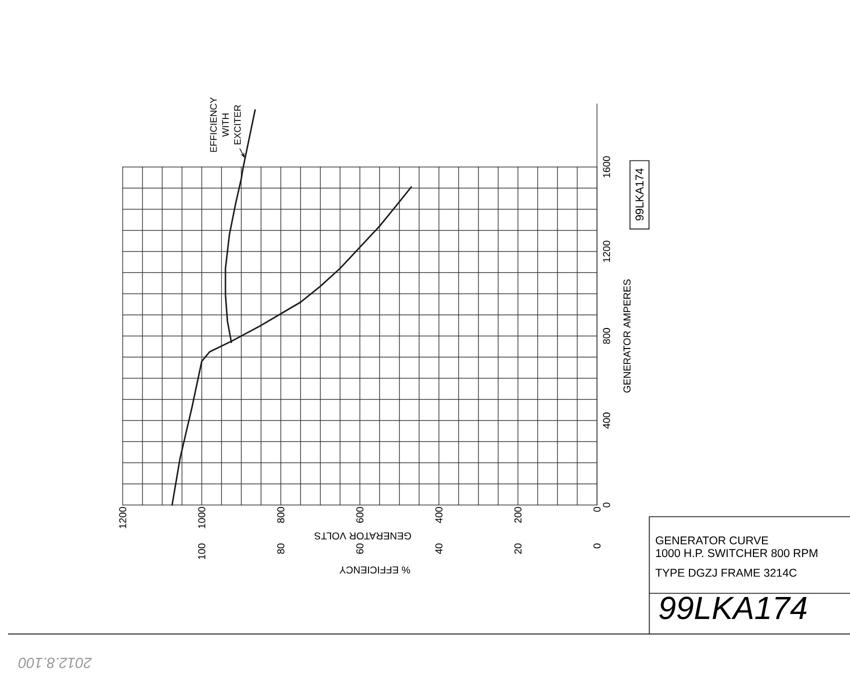 The image size is (850, 673). I want to click on x-tick-label: 0, so click(597, 509).